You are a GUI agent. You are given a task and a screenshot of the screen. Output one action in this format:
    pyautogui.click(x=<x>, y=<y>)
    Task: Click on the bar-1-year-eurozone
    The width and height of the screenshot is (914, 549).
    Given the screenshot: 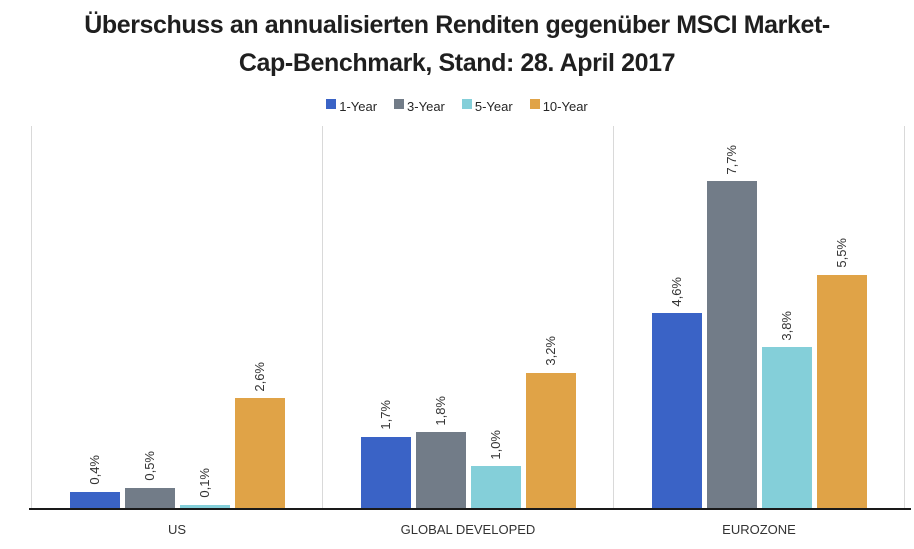 What is the action you would take?
    pyautogui.click(x=676, y=411)
    